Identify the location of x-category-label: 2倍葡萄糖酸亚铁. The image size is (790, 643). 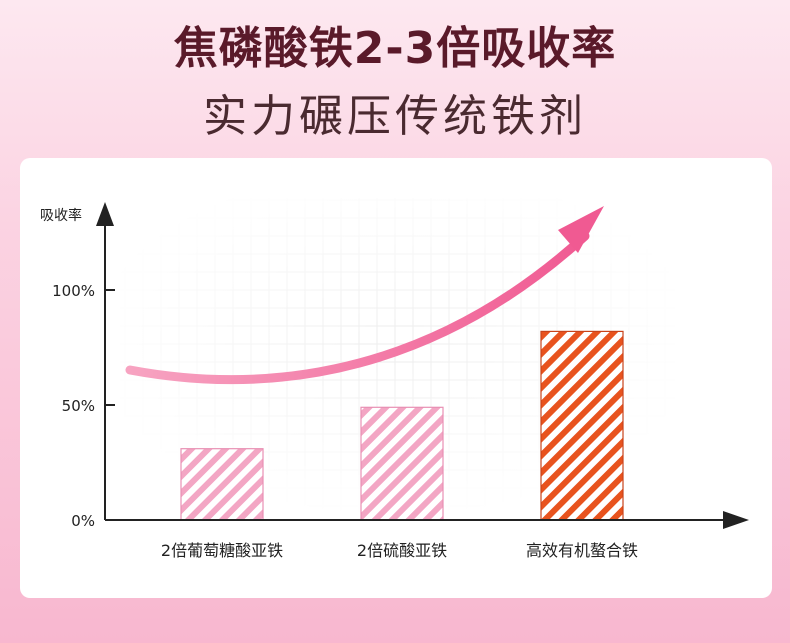
(222, 550).